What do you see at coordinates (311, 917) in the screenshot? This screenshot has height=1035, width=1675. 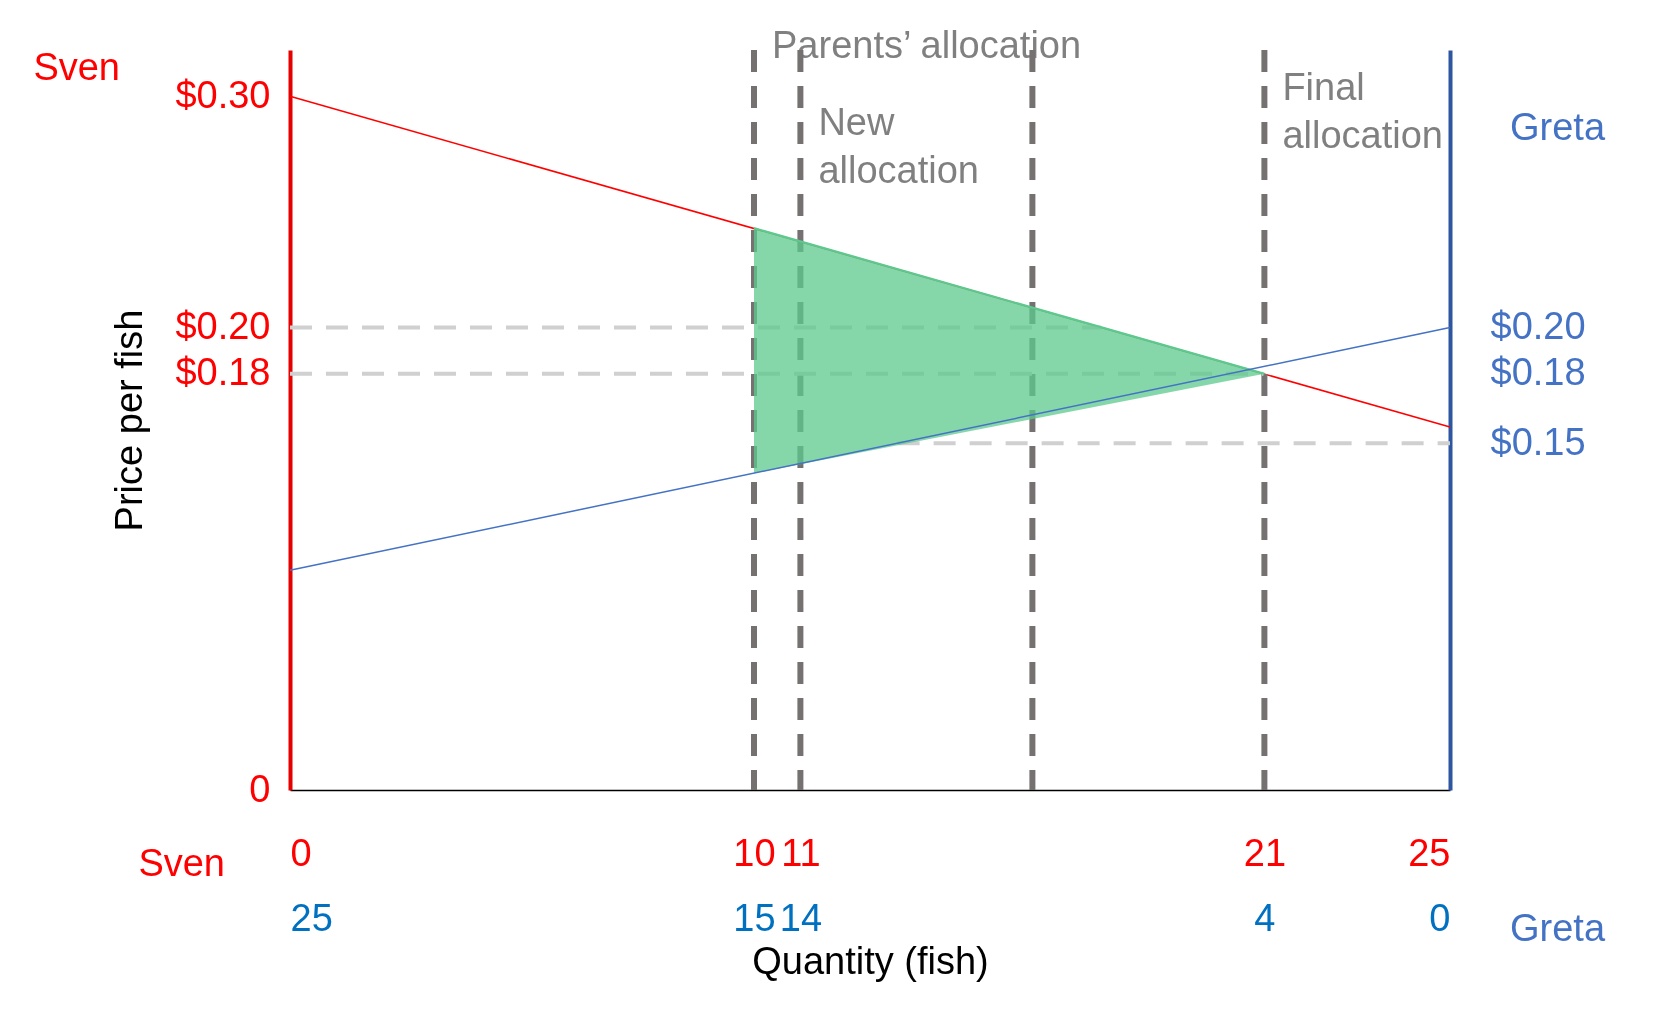 I see `x2-tick-label: 25` at bounding box center [311, 917].